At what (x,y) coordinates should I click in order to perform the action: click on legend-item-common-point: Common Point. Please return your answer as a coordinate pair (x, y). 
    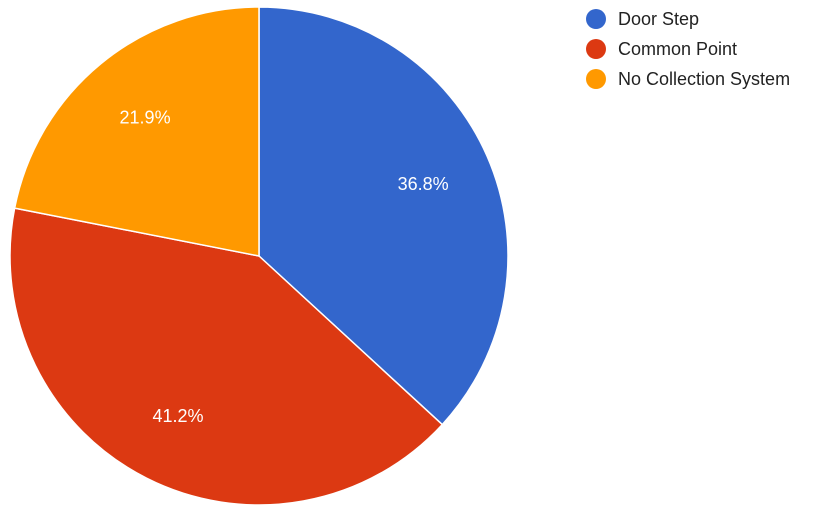
    Looking at the image, I should click on (661, 49).